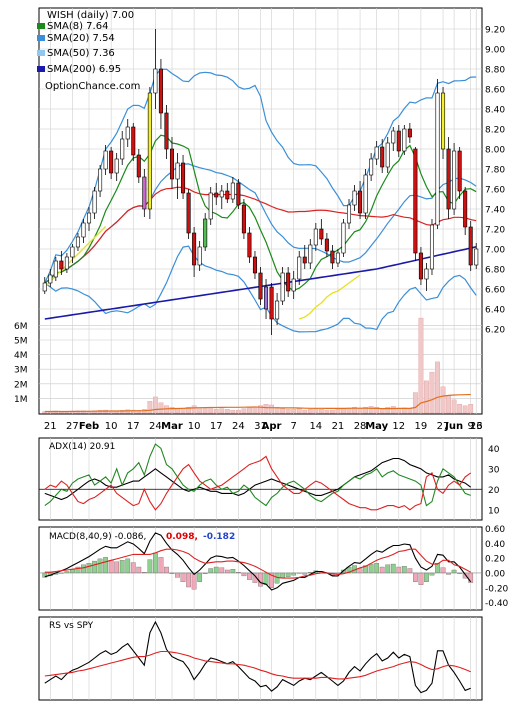 Image resolution: width=526 pixels, height=706 pixels. What do you see at coordinates (194, 426) in the screenshot?
I see `x-tick-label: 10` at bounding box center [194, 426].